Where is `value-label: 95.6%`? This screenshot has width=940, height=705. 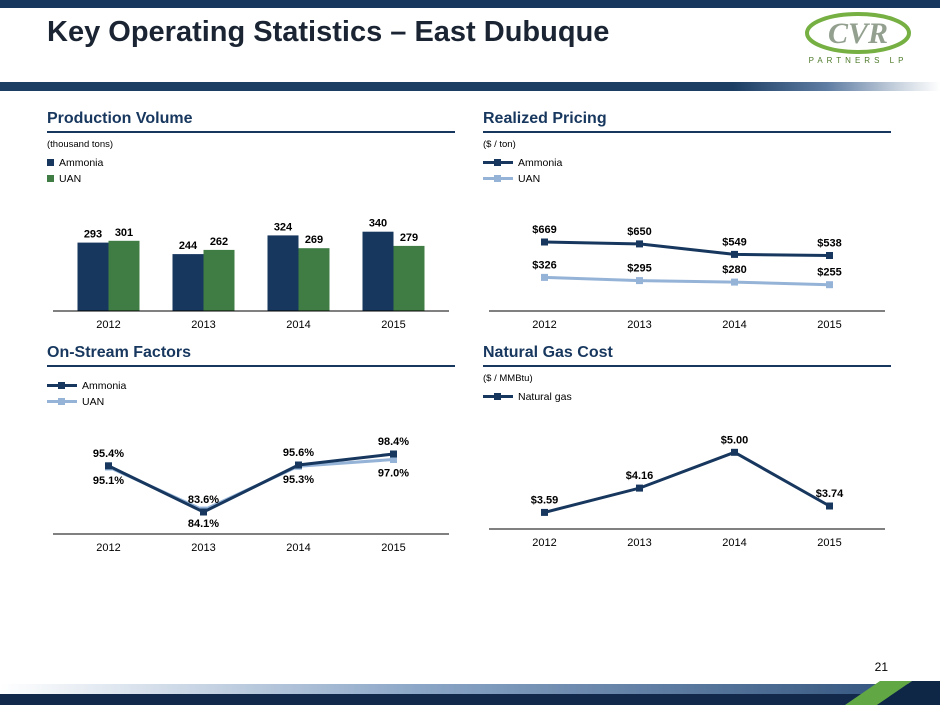
value-label: 95.6% is located at coordinates (298, 453).